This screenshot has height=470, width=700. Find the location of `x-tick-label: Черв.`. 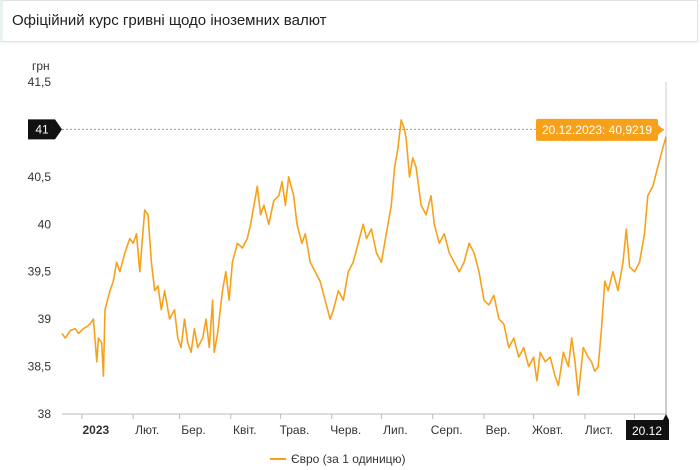

x-tick-label: Черв. is located at coordinates (345, 430).